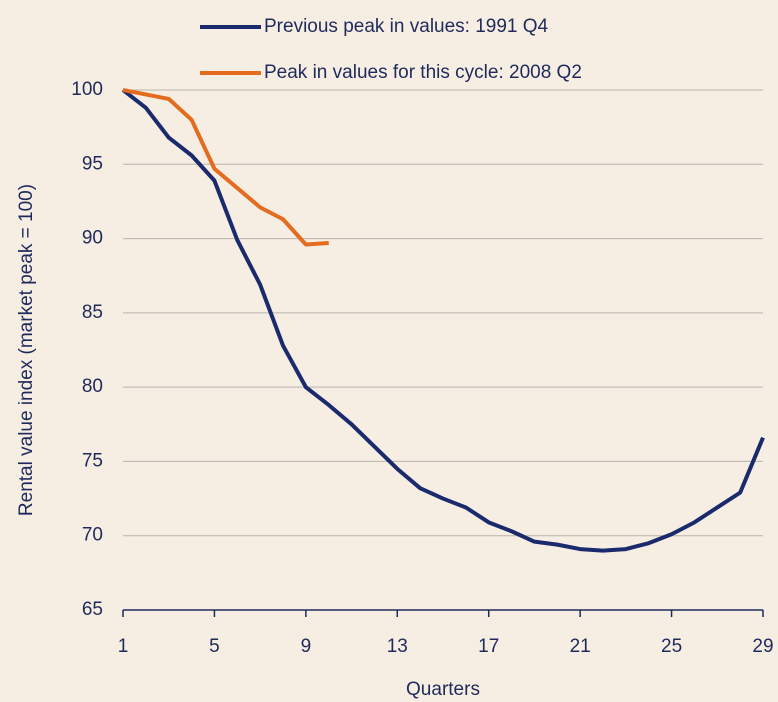 The image size is (778, 702). Describe the element at coordinates (123, 646) in the screenshot. I see `x-tick-label: 1` at that location.